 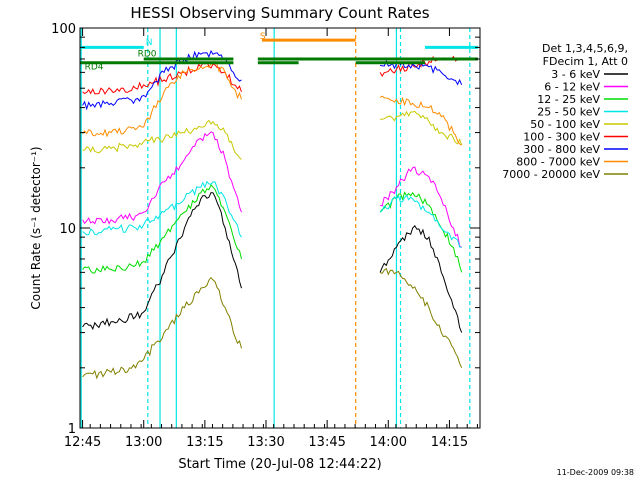 I want to click on annotation-label: RD0, so click(x=147, y=55).